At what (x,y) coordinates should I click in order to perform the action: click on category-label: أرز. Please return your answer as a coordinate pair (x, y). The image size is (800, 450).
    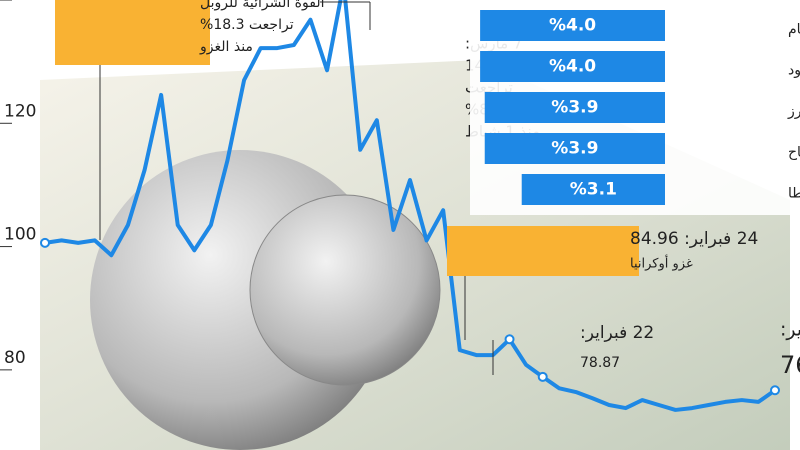
    Looking at the image, I should click on (793, 111).